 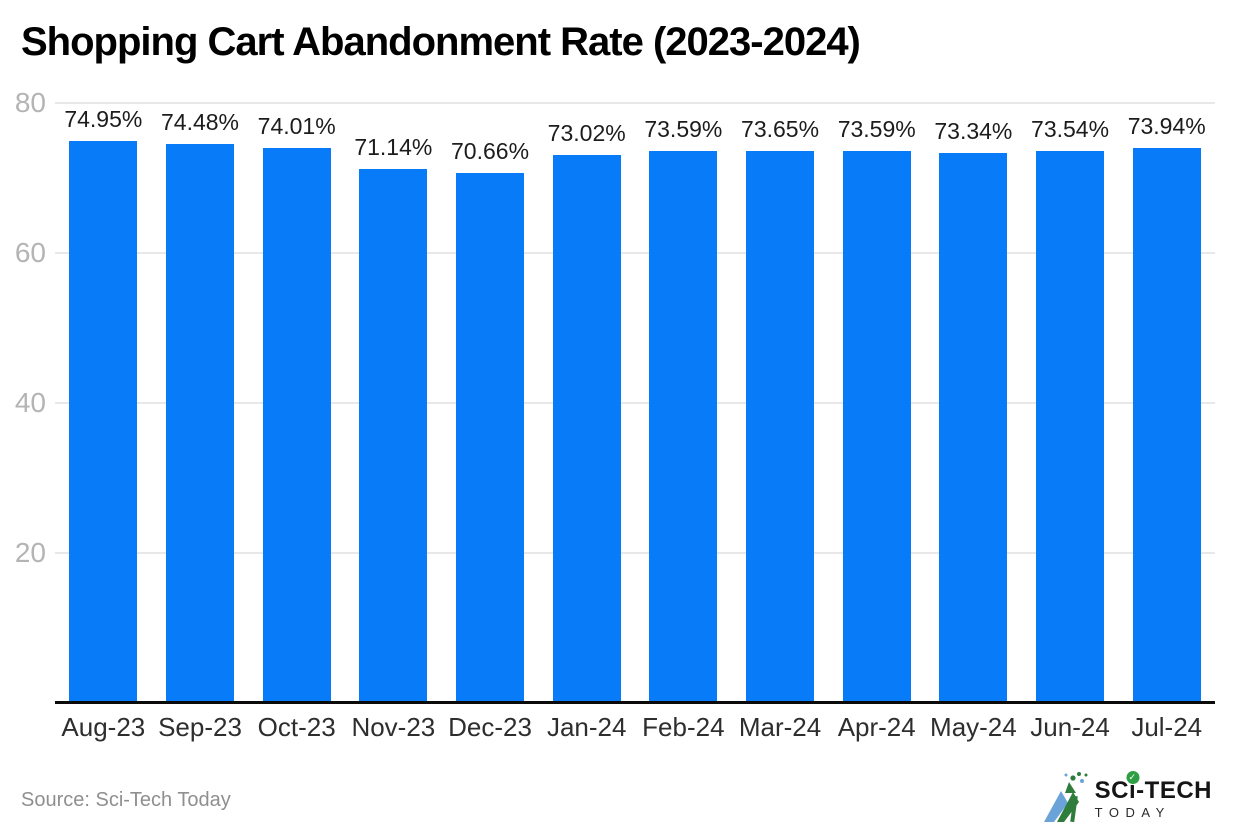 I want to click on logo-text: SCi ✓ -TECH TODAY, so click(x=1153, y=795).